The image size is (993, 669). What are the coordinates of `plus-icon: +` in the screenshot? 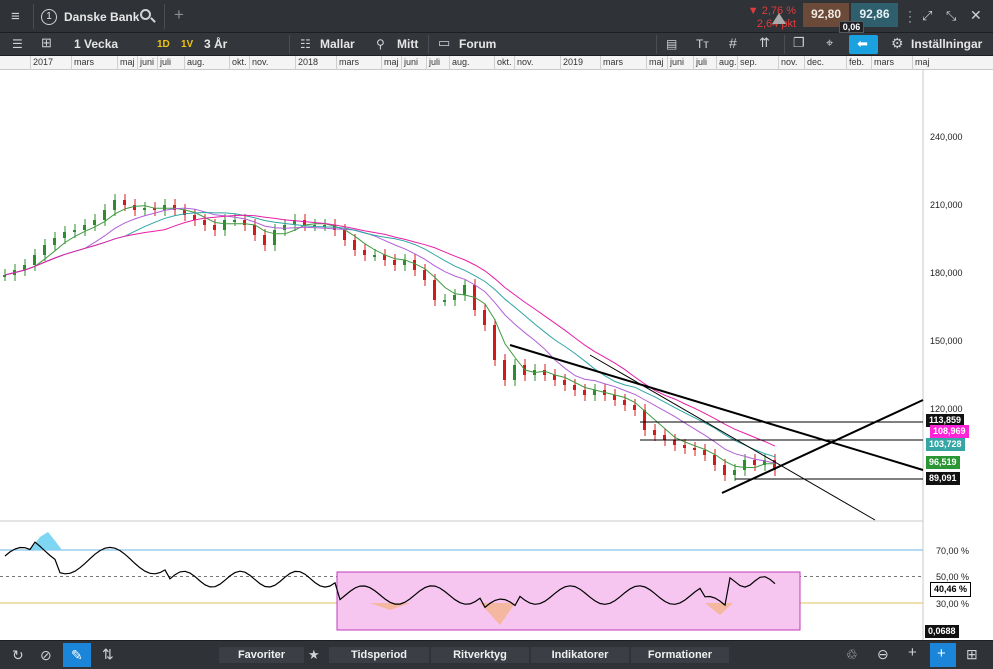 It's located at (912, 652).